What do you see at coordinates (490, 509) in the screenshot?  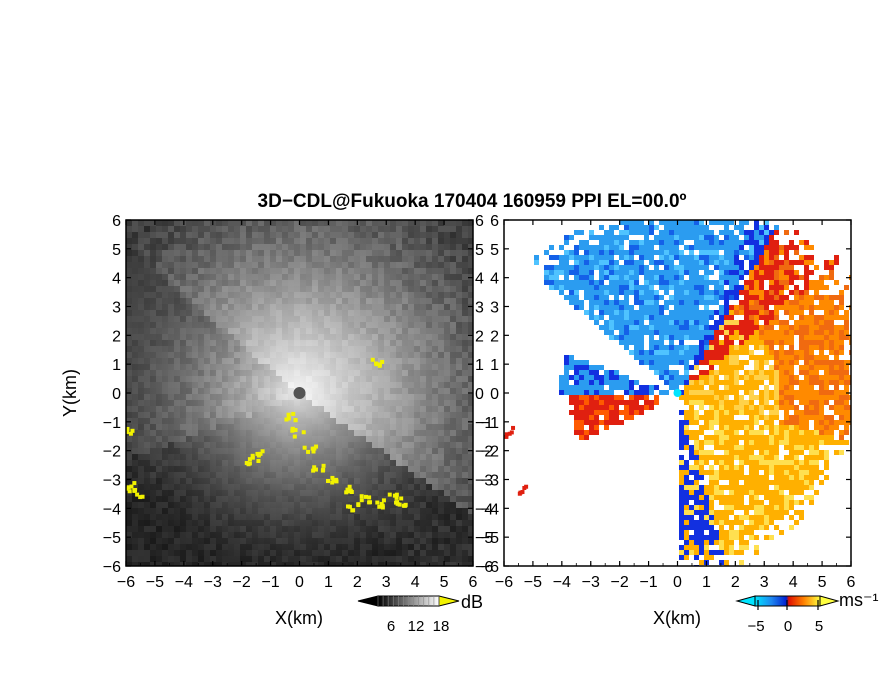 I see `velocity-y-tick-label: −4` at bounding box center [490, 509].